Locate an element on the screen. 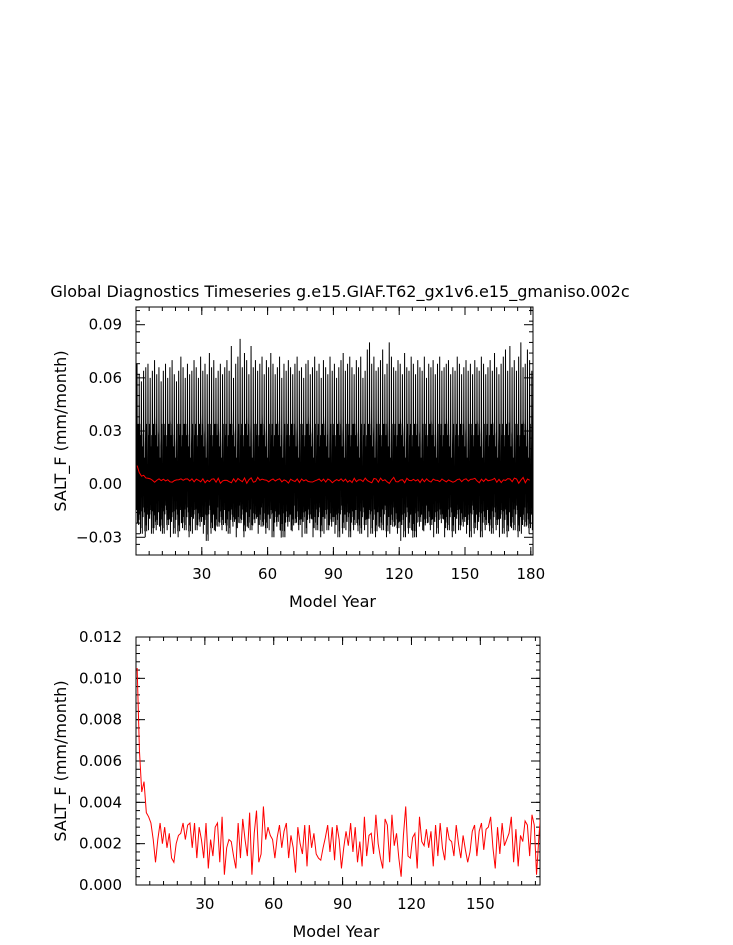 This screenshot has width=733, height=945. y-tick-label: 0.09 is located at coordinates (105, 325).